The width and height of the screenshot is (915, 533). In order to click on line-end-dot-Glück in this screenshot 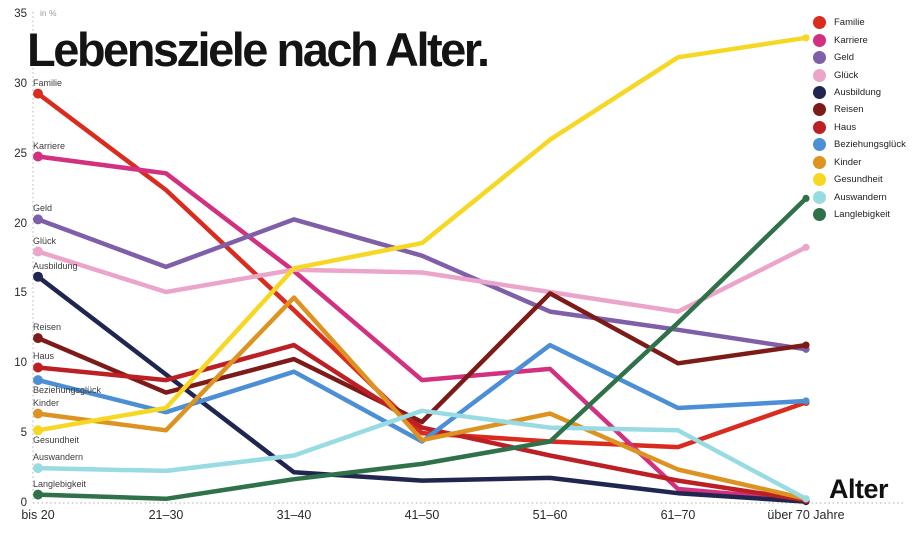, I will do `click(806, 247)`.